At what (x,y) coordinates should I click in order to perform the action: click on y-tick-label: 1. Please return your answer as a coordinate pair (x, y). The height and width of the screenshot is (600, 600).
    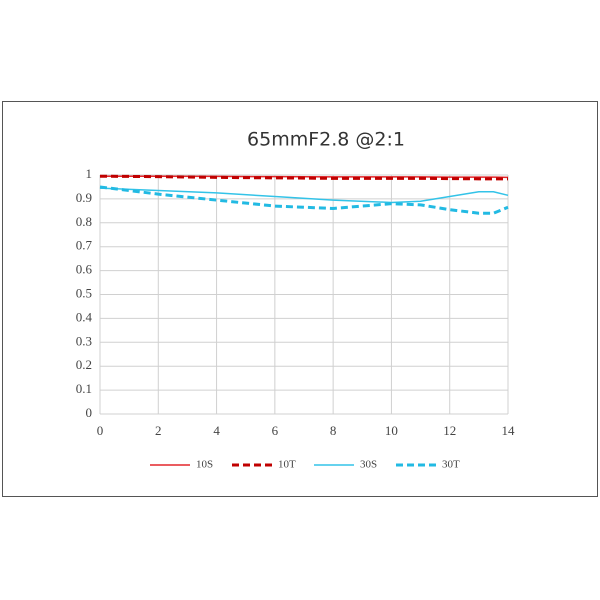
    Looking at the image, I should click on (89, 173).